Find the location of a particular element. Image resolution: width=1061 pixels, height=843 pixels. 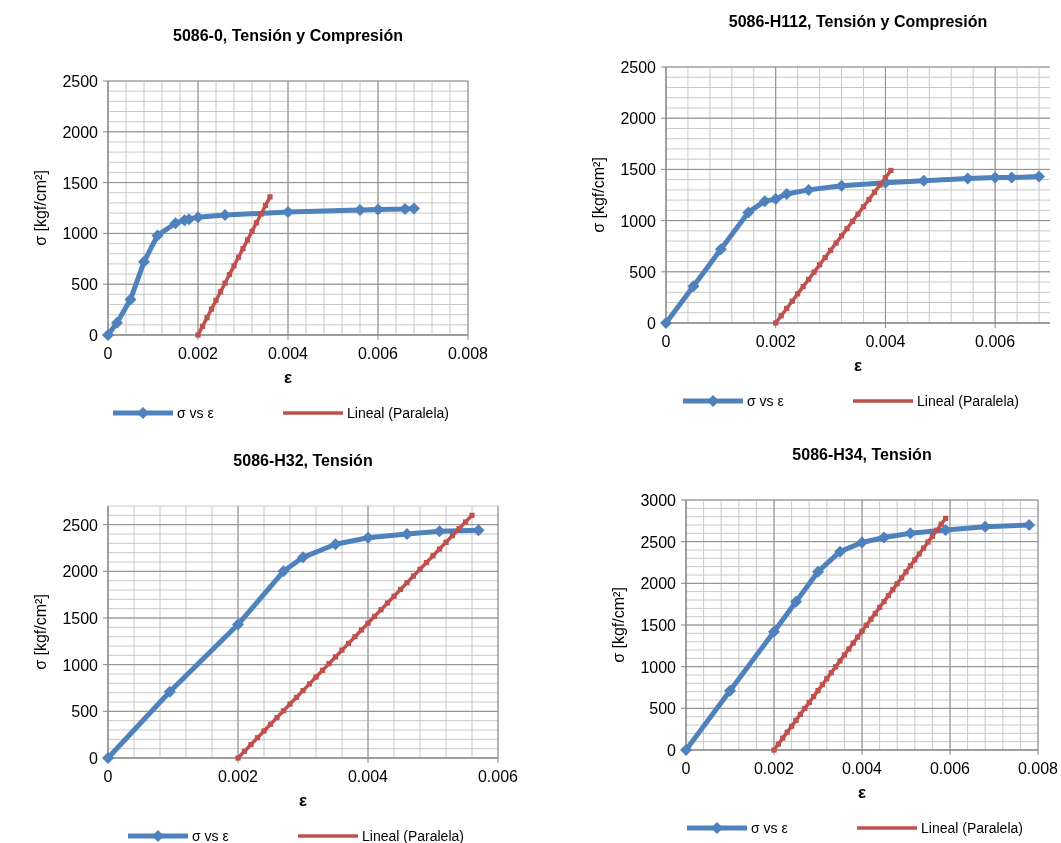

x-tick-label: 0 is located at coordinates (108, 776).